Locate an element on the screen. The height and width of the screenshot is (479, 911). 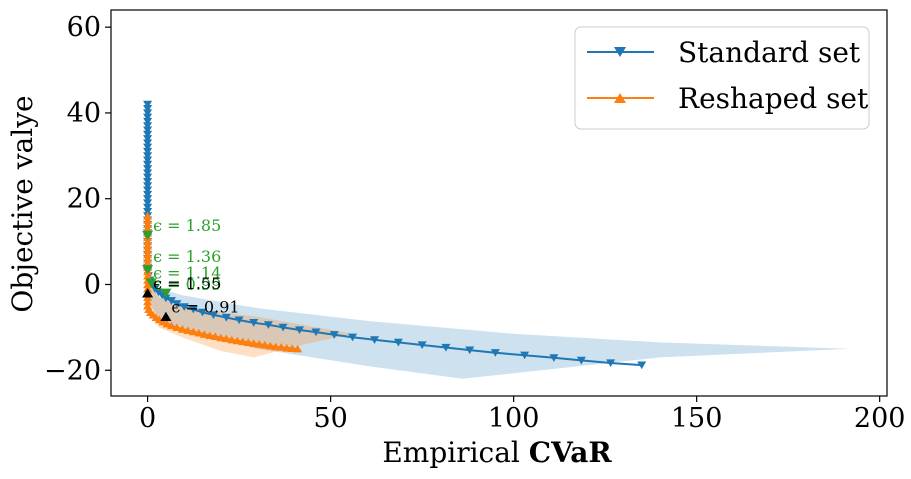
y-axis: −20 0 20 40 60 is located at coordinates (77, 199).